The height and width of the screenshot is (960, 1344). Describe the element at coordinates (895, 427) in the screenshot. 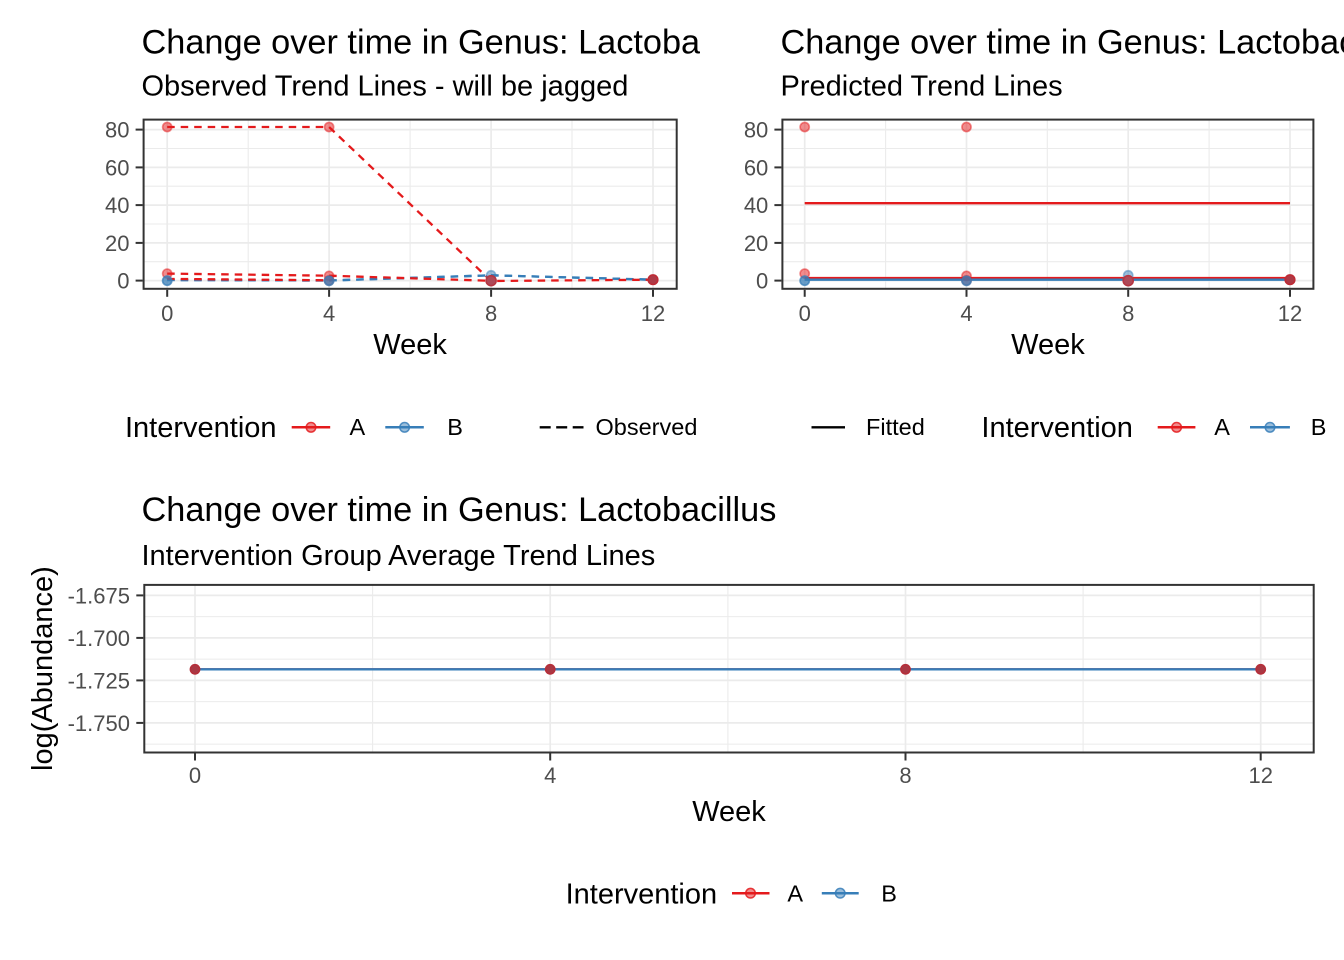

I see `svg-text: Fitted` at that location.